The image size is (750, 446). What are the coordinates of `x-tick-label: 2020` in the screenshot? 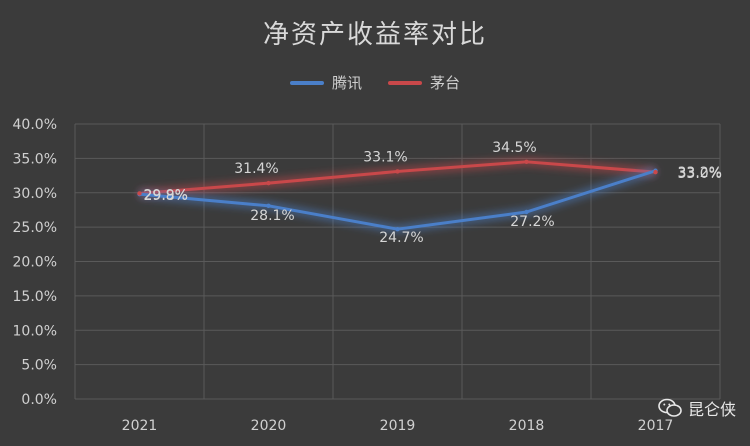 It's located at (269, 426).